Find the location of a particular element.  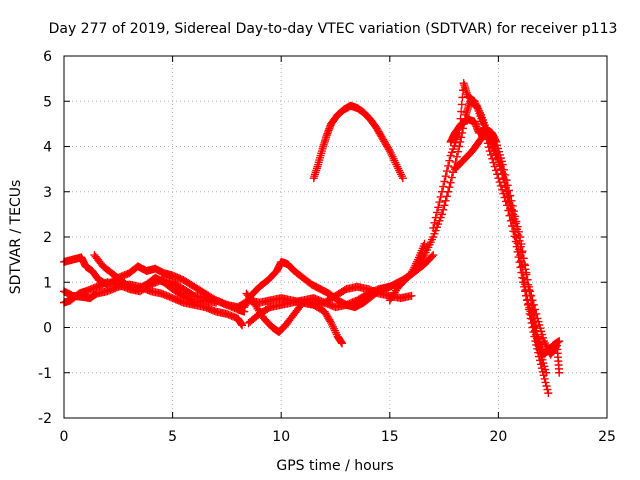

x-tick-label: 0 is located at coordinates (64, 437).